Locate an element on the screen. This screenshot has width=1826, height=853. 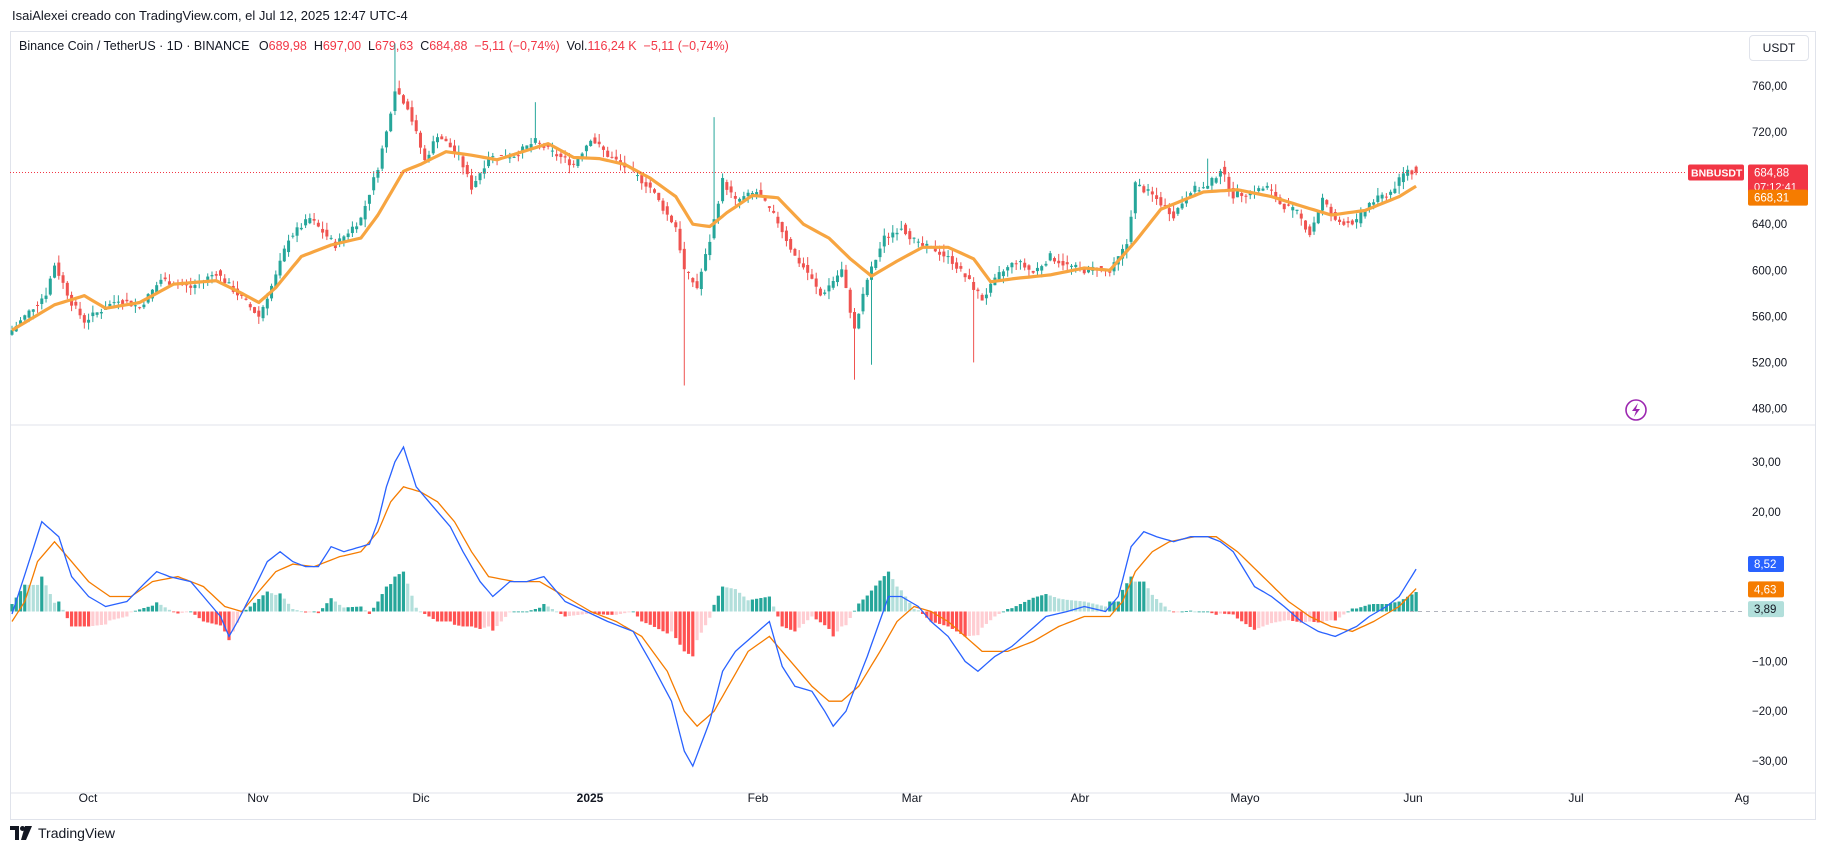
tradingview-logo-icon is located at coordinates (21, 833).